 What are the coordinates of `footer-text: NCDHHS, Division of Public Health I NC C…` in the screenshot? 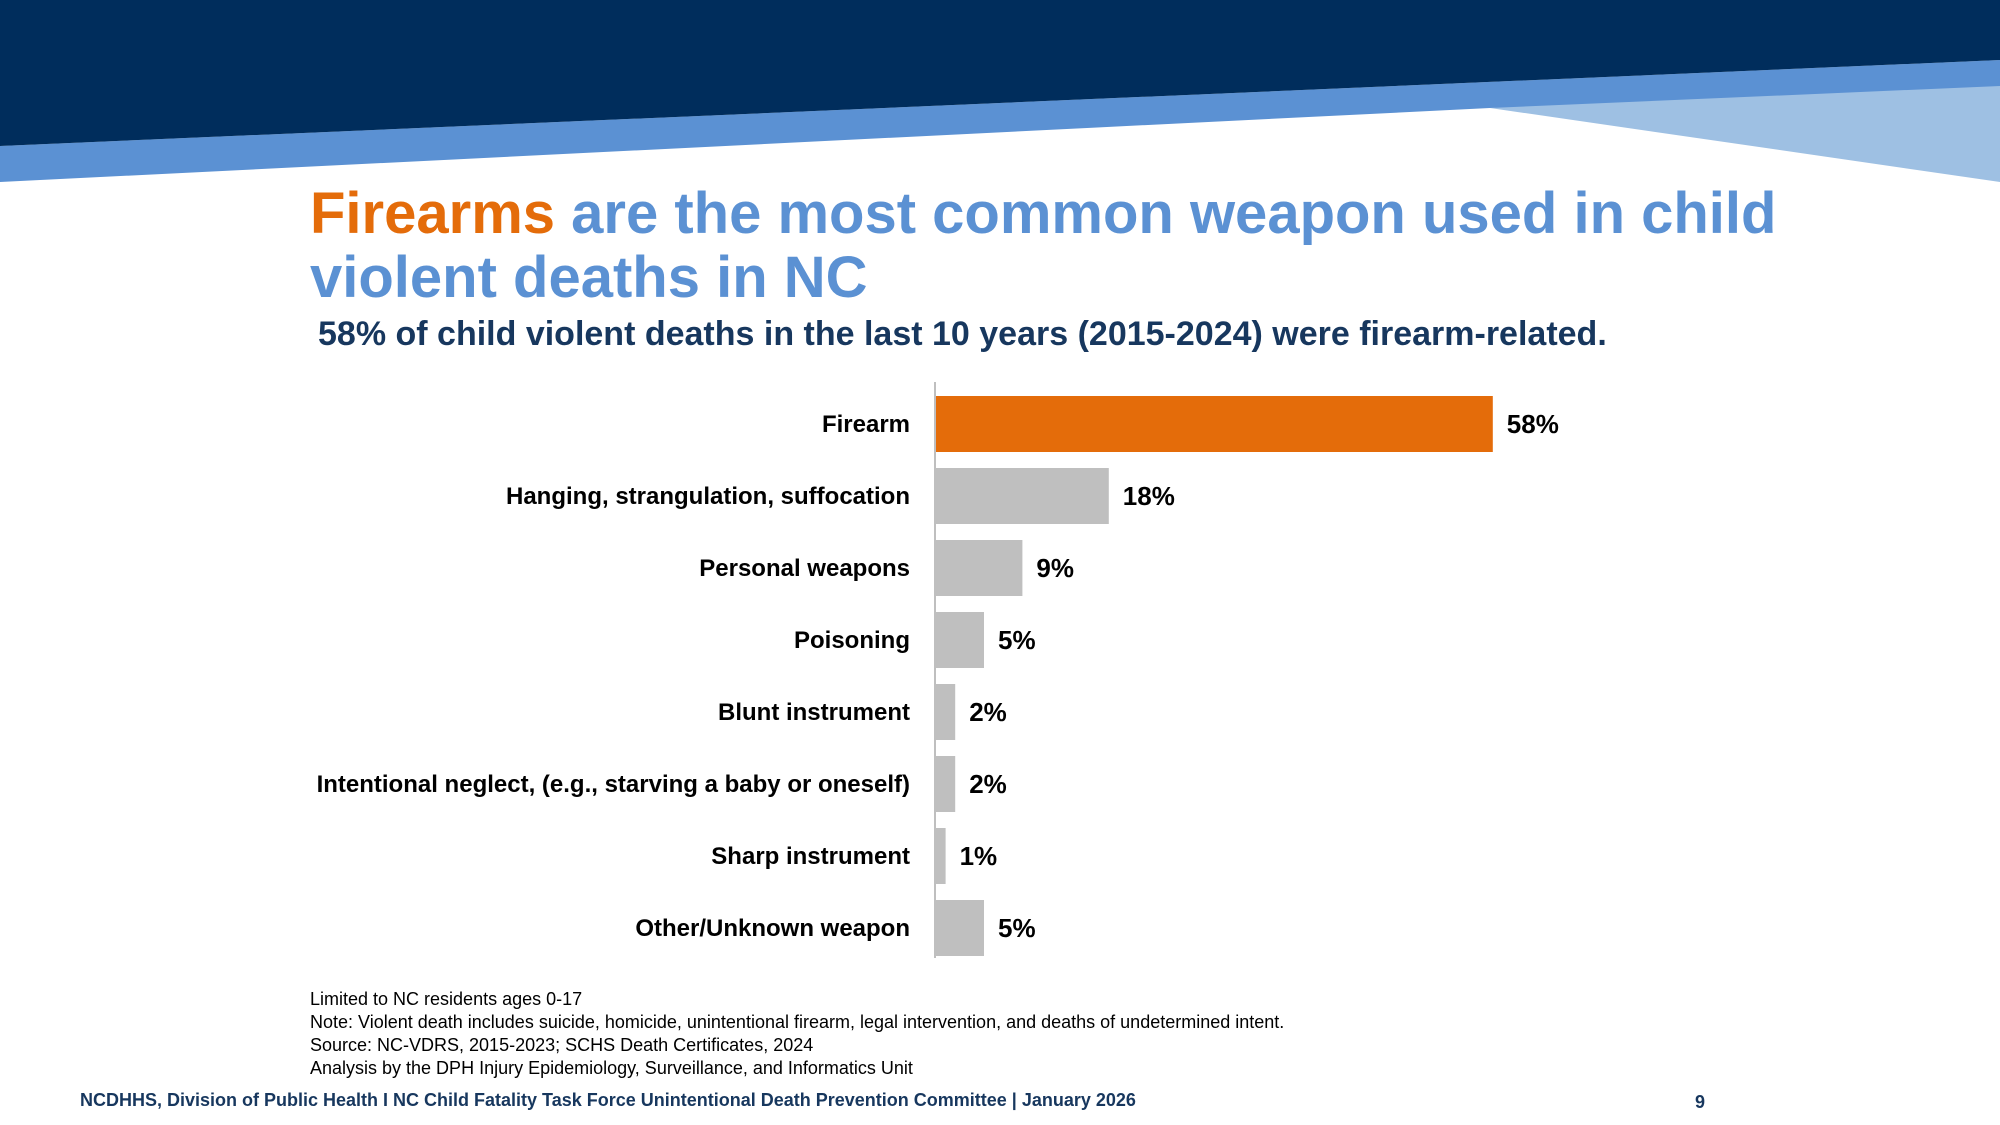 It's located at (608, 1100).